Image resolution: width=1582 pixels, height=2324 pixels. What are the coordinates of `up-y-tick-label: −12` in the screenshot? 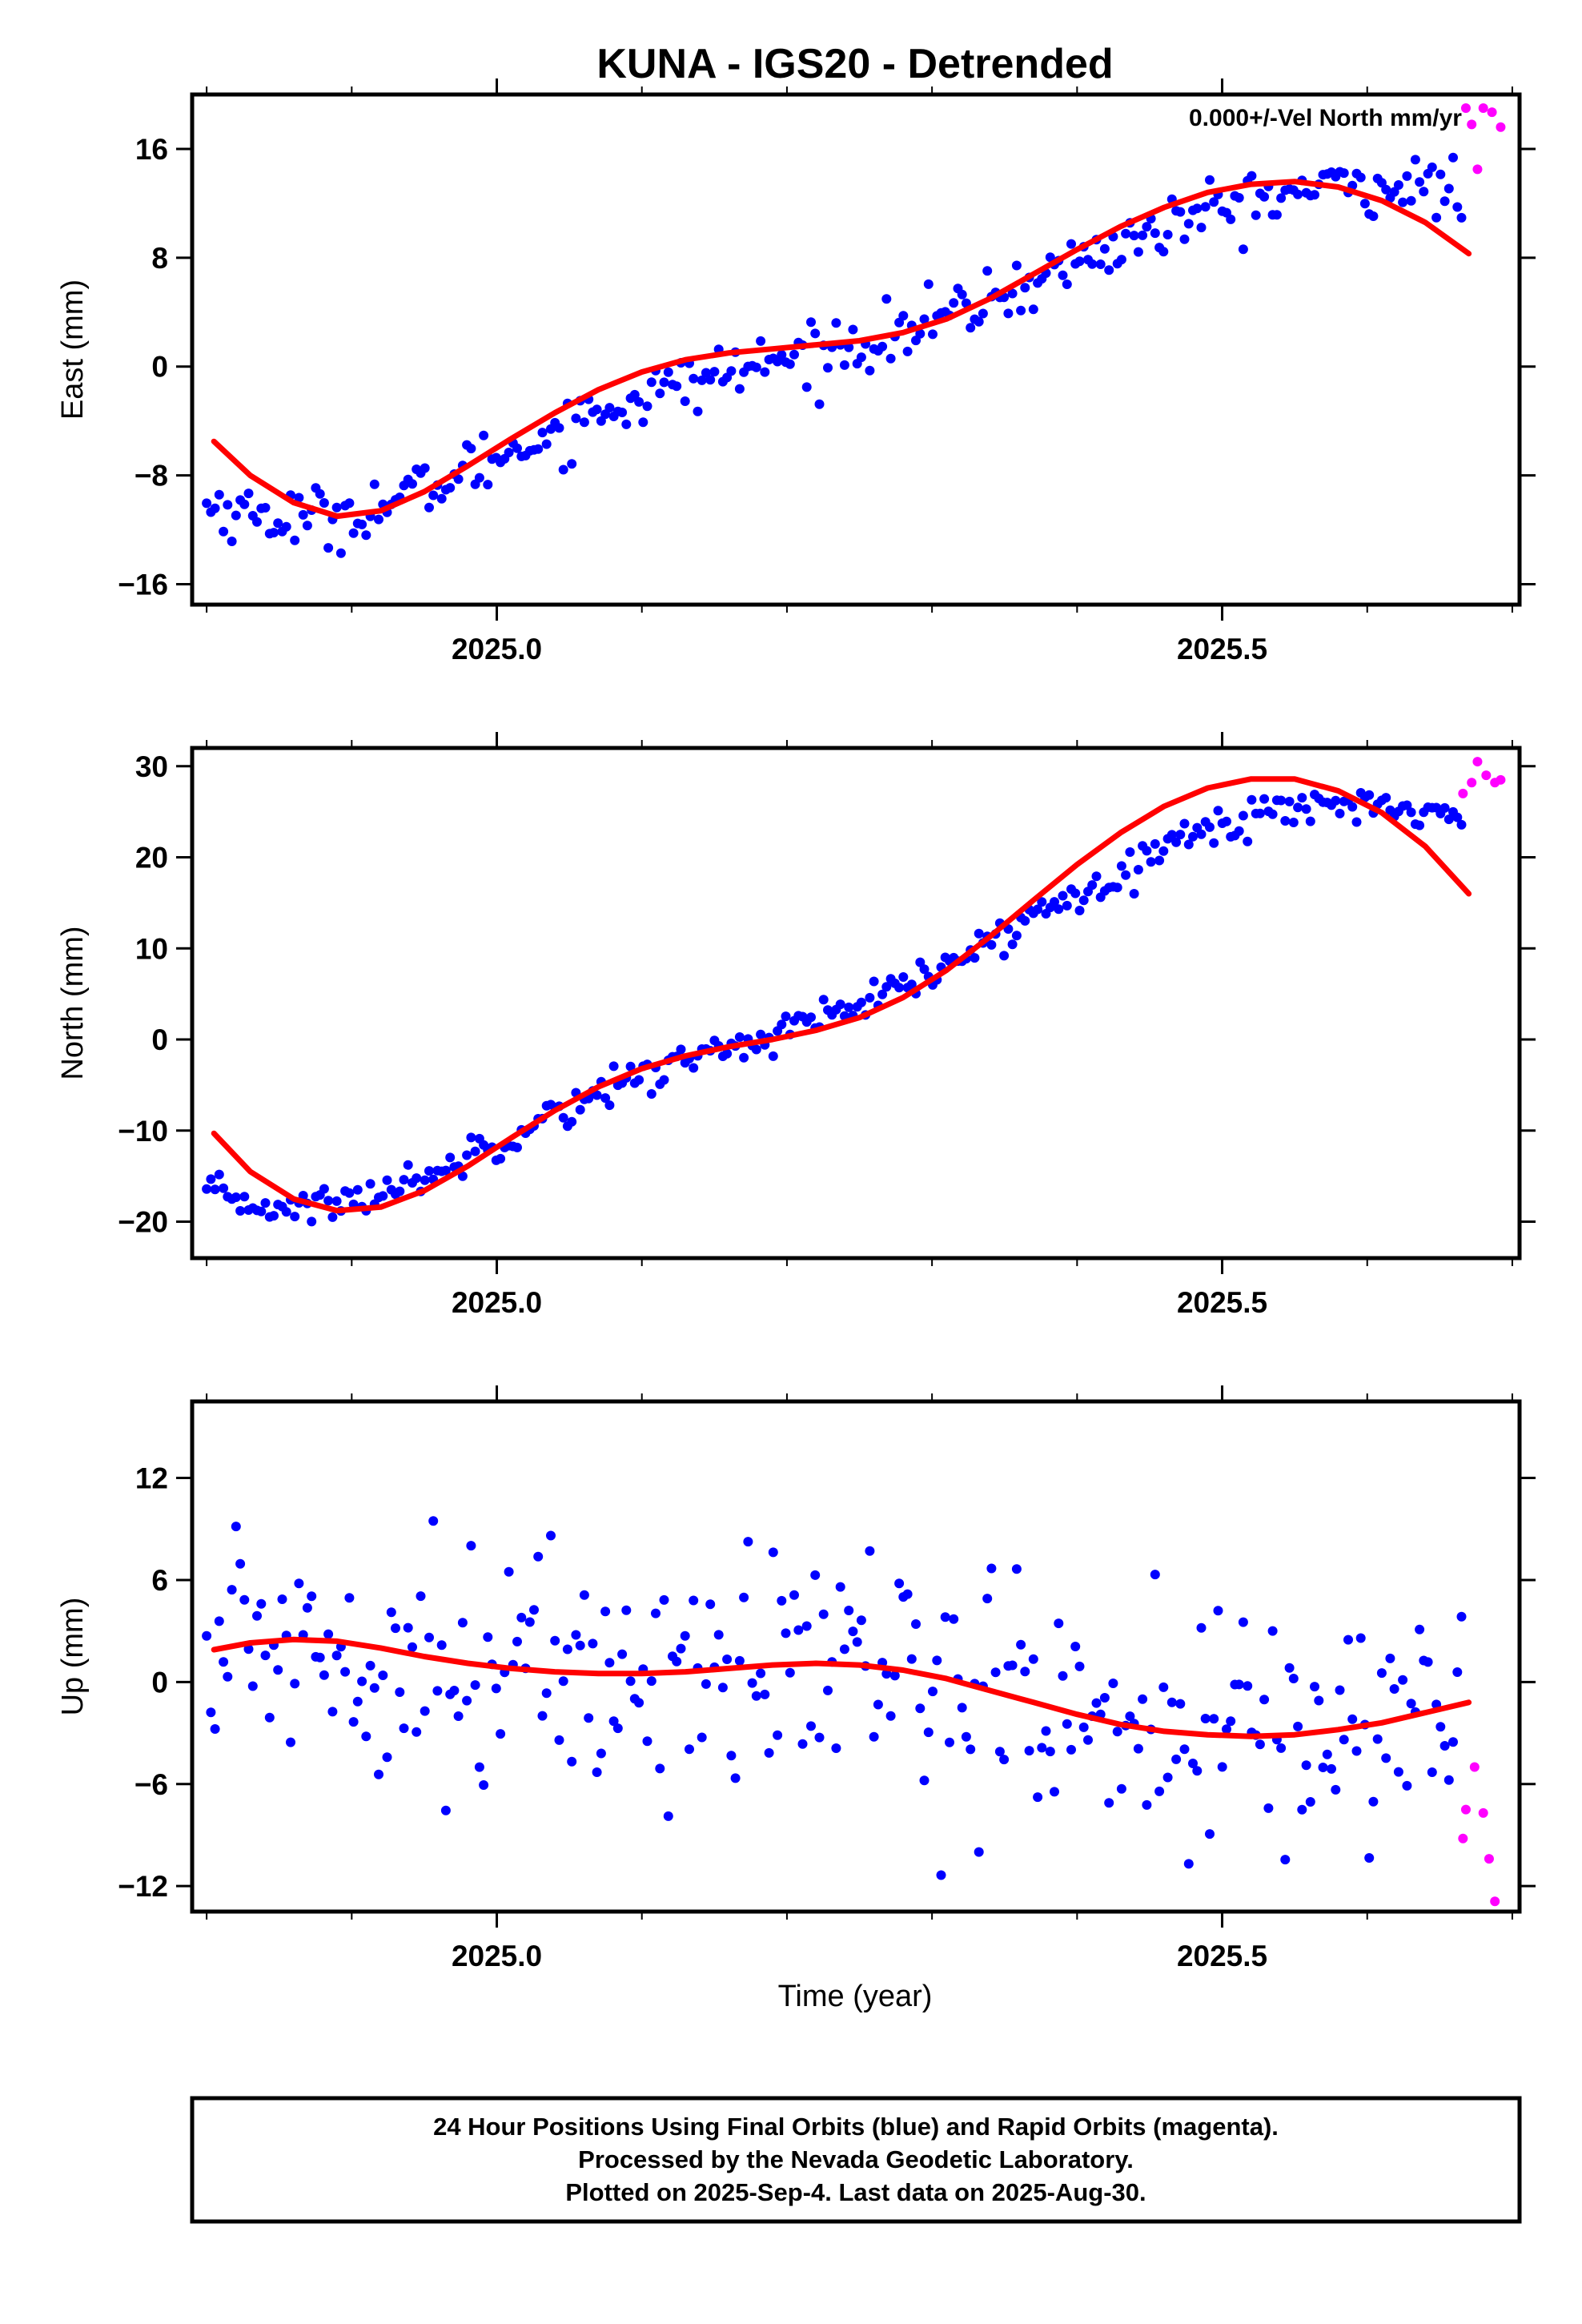 It's located at (143, 1886).